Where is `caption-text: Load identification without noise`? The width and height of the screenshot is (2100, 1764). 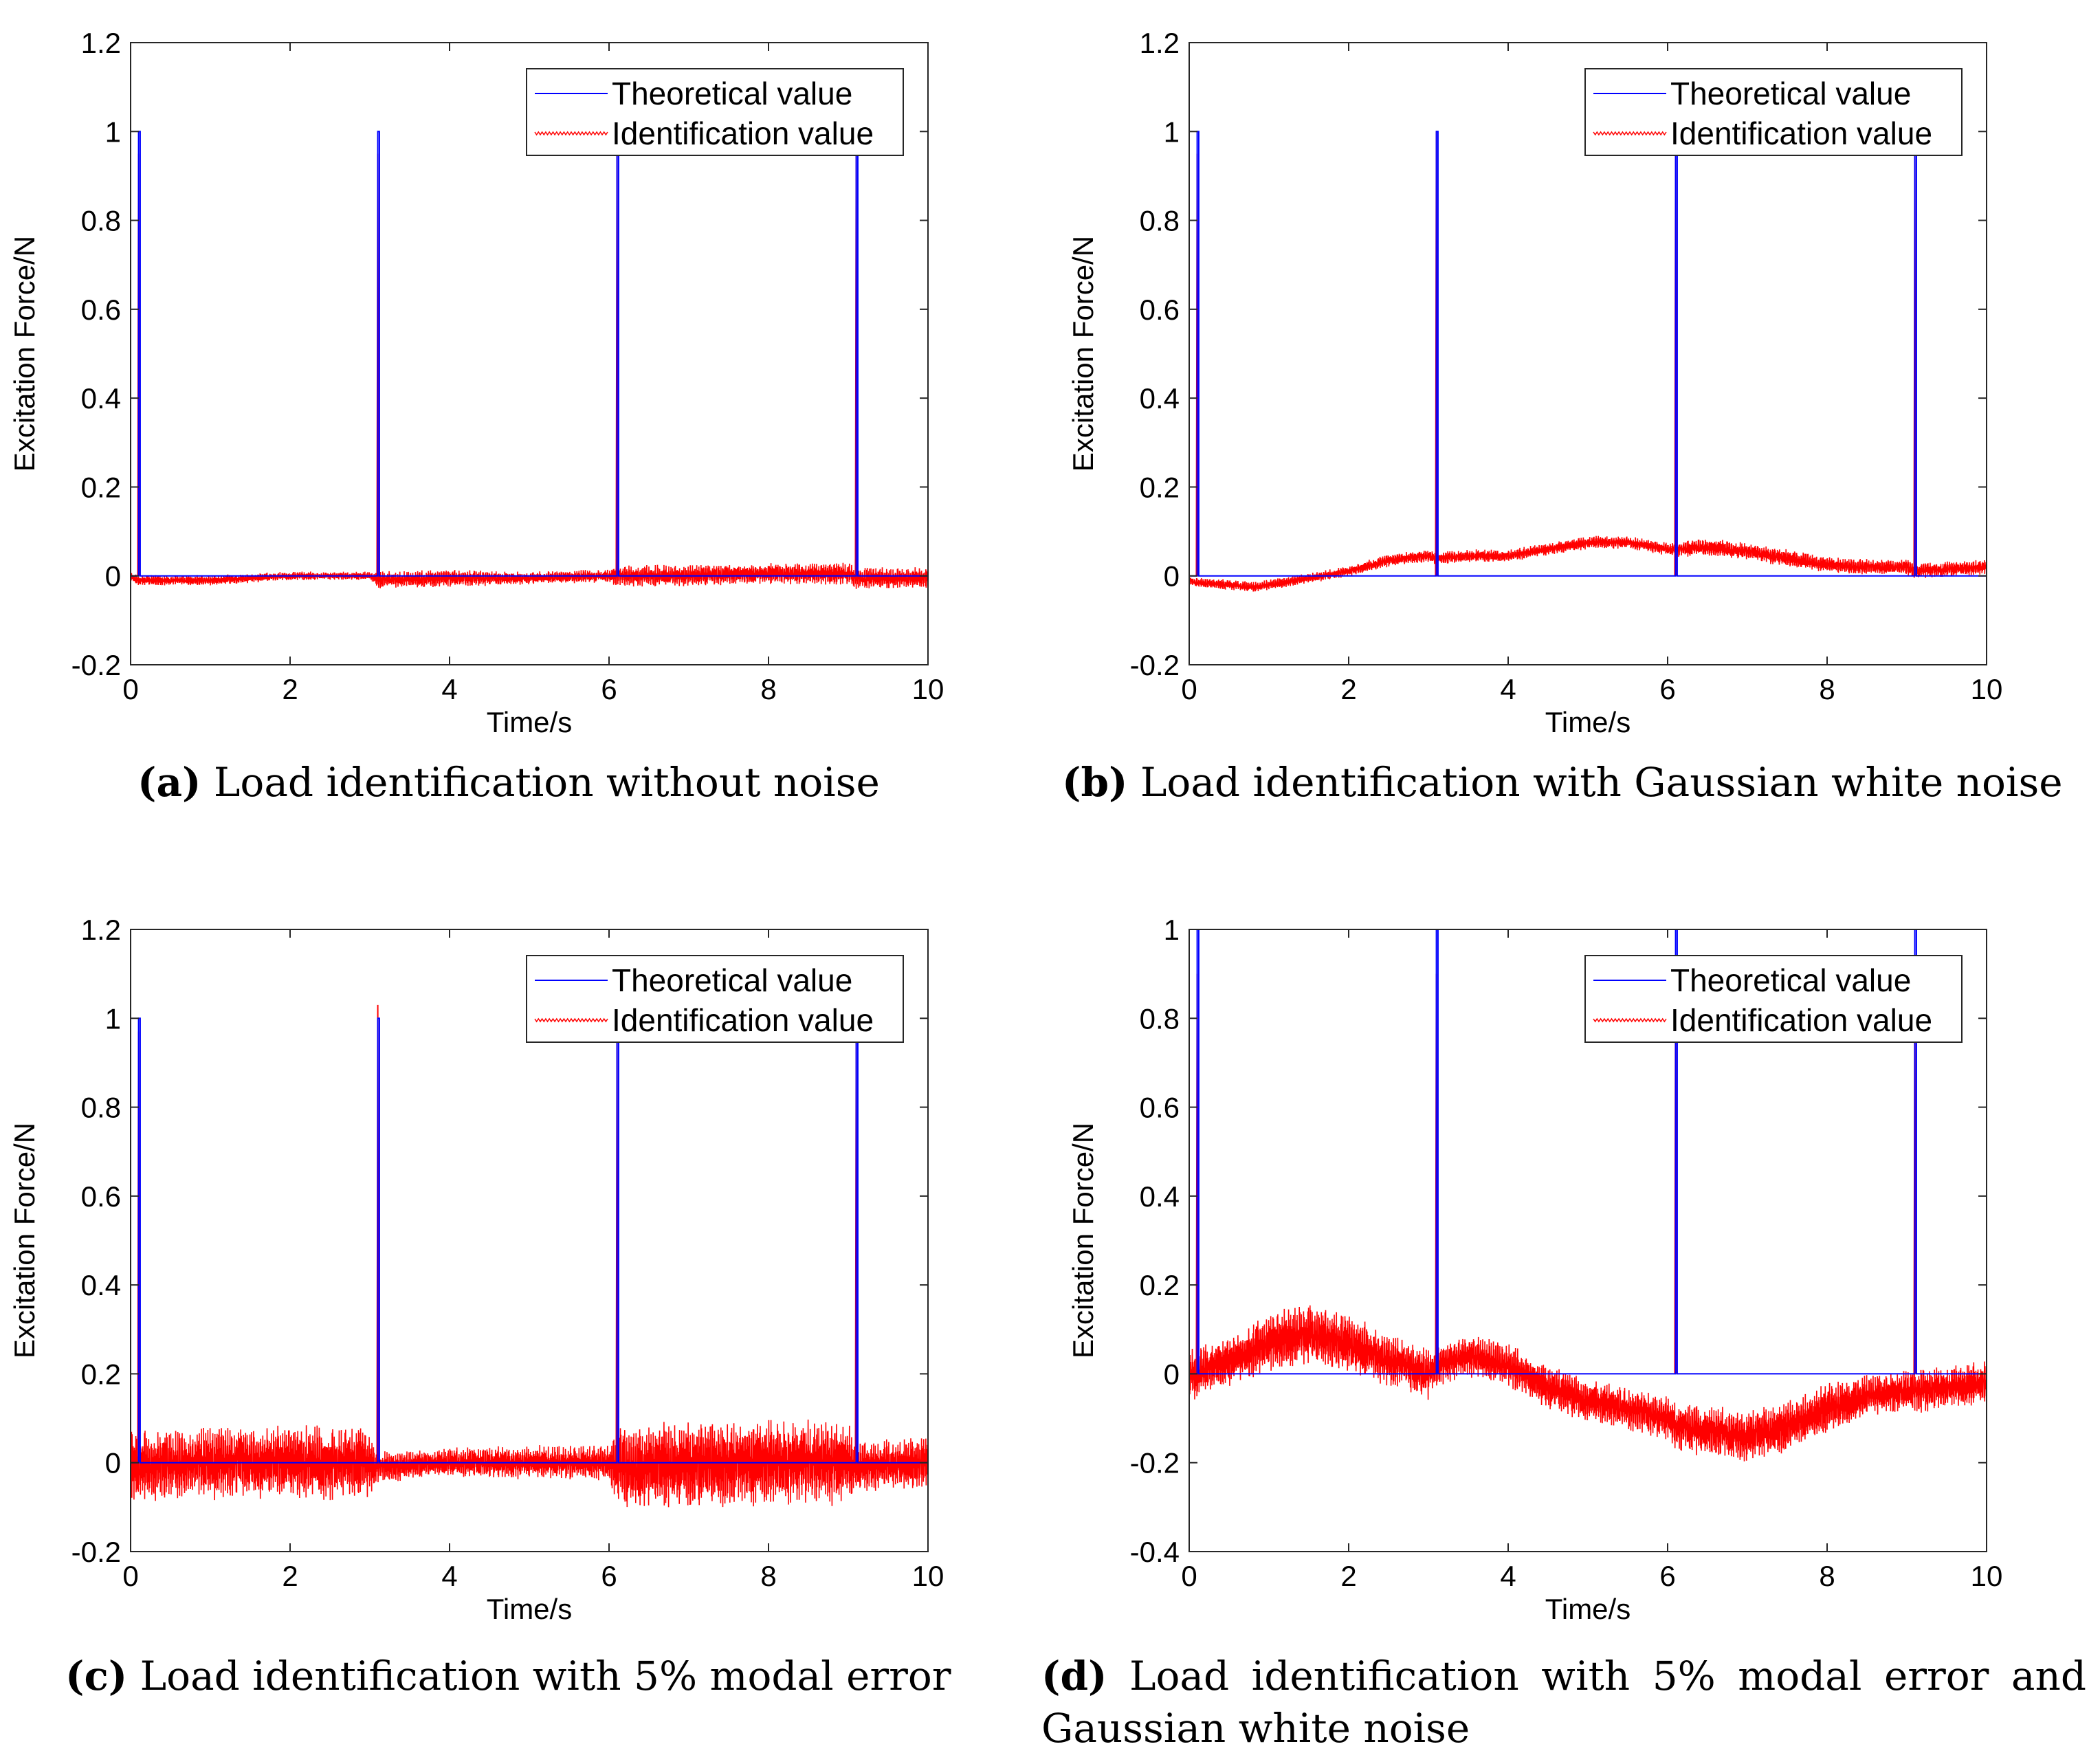 caption-text: Load identification without noise is located at coordinates (540, 783).